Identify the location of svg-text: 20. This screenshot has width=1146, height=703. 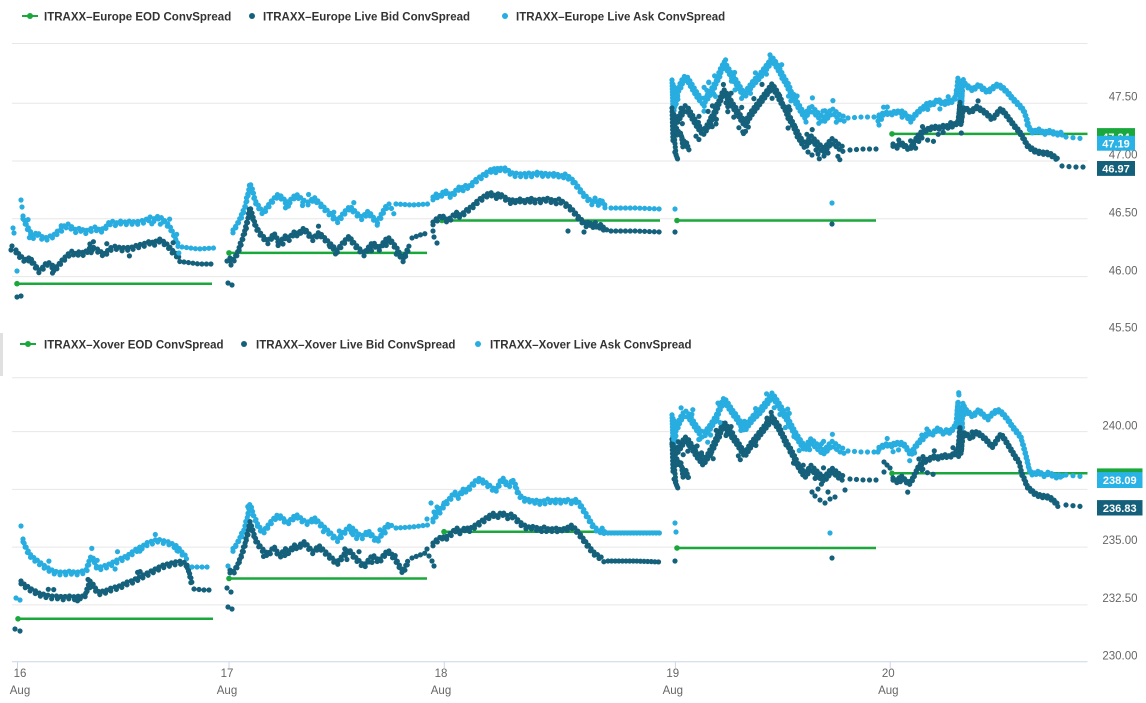
(888, 674).